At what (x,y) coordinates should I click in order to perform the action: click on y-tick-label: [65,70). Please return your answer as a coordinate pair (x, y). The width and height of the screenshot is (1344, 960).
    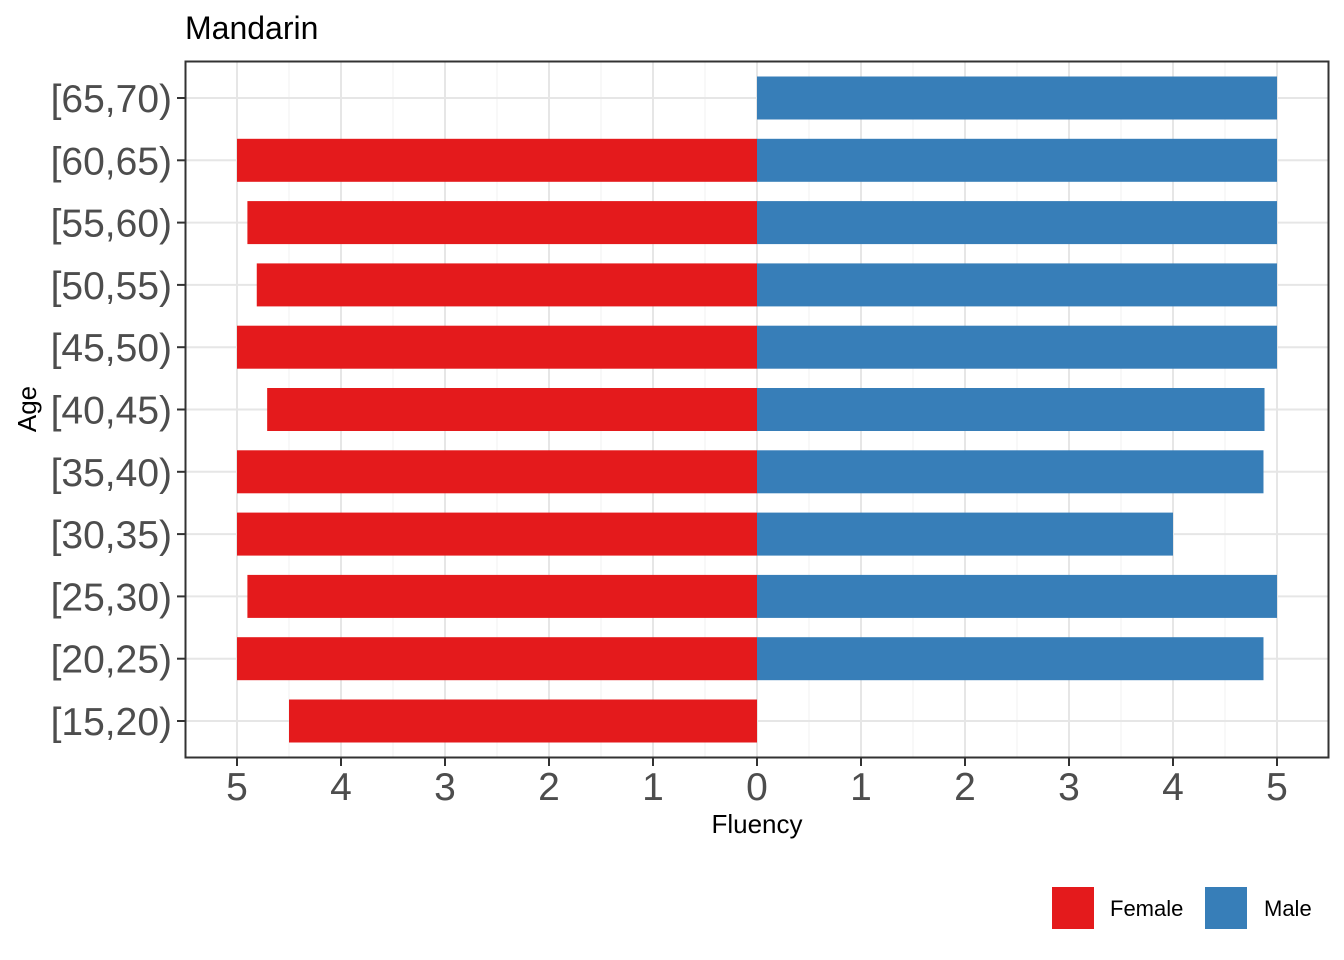
    Looking at the image, I should click on (111, 99).